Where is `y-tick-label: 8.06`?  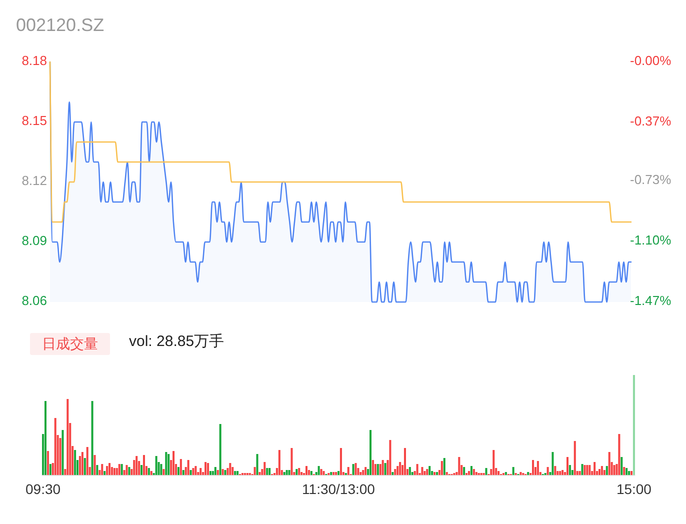
y-tick-label: 8.06 is located at coordinates (34, 300).